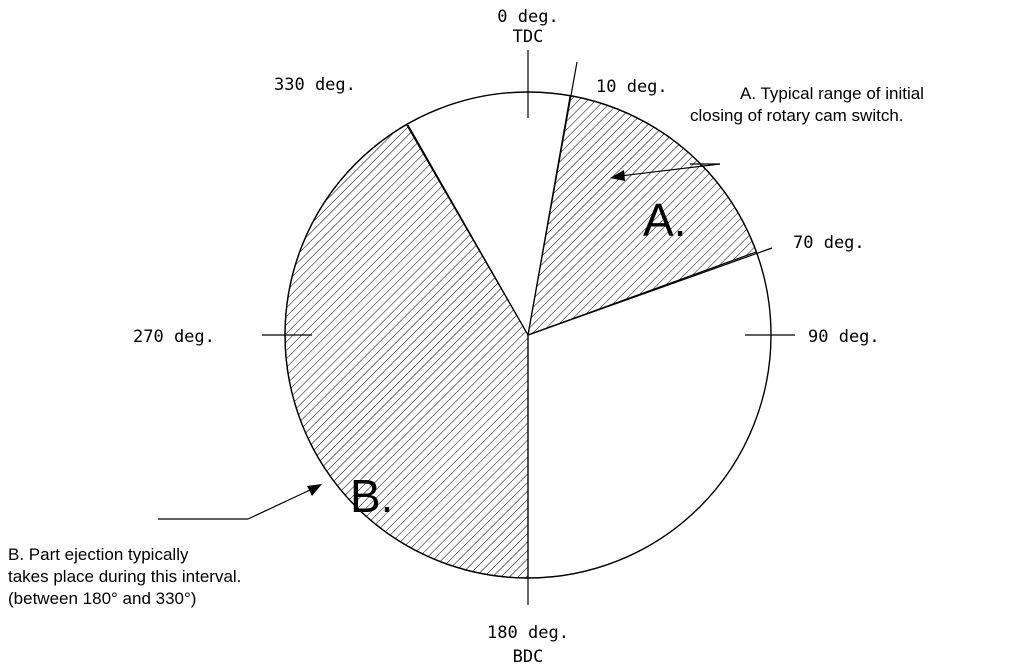 This screenshot has width=1029, height=671. What do you see at coordinates (650, 291) in the screenshot?
I see `line-70-deg` at bounding box center [650, 291].